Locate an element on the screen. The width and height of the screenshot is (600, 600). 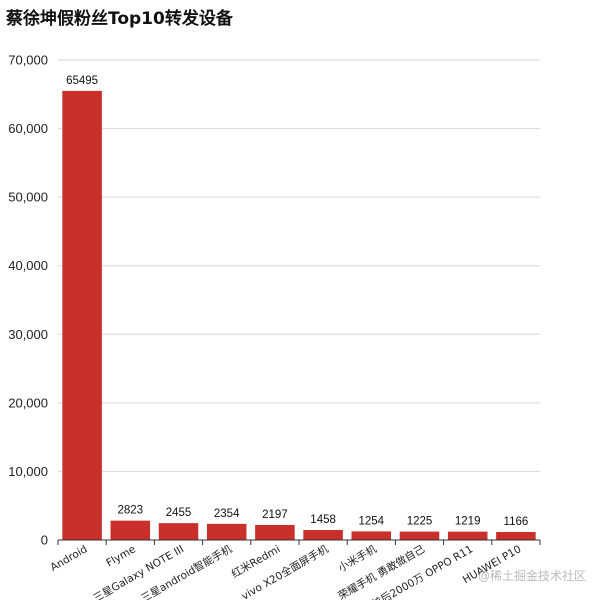
x-tick-label: 三星Galaxy NOTE III is located at coordinates (138, 571).